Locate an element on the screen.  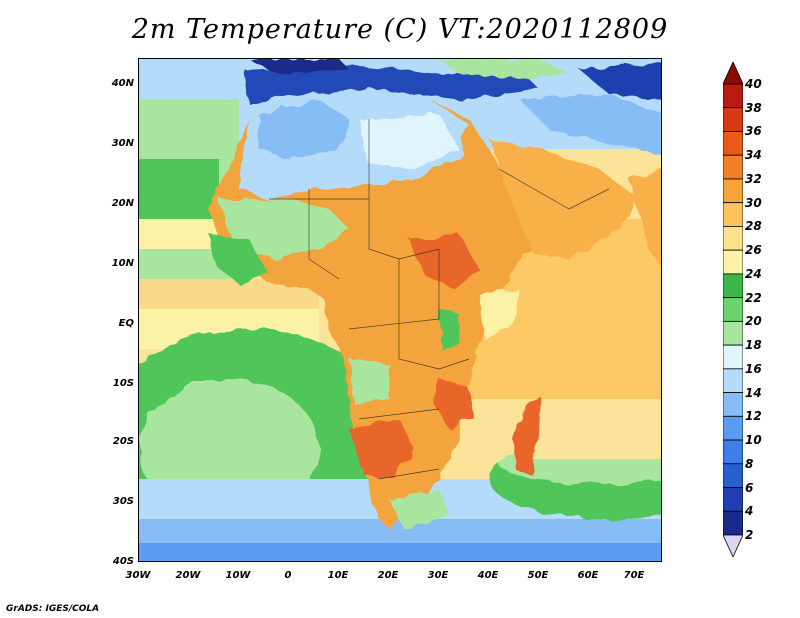
colorbar-label: 4 is located at coordinates (749, 511).